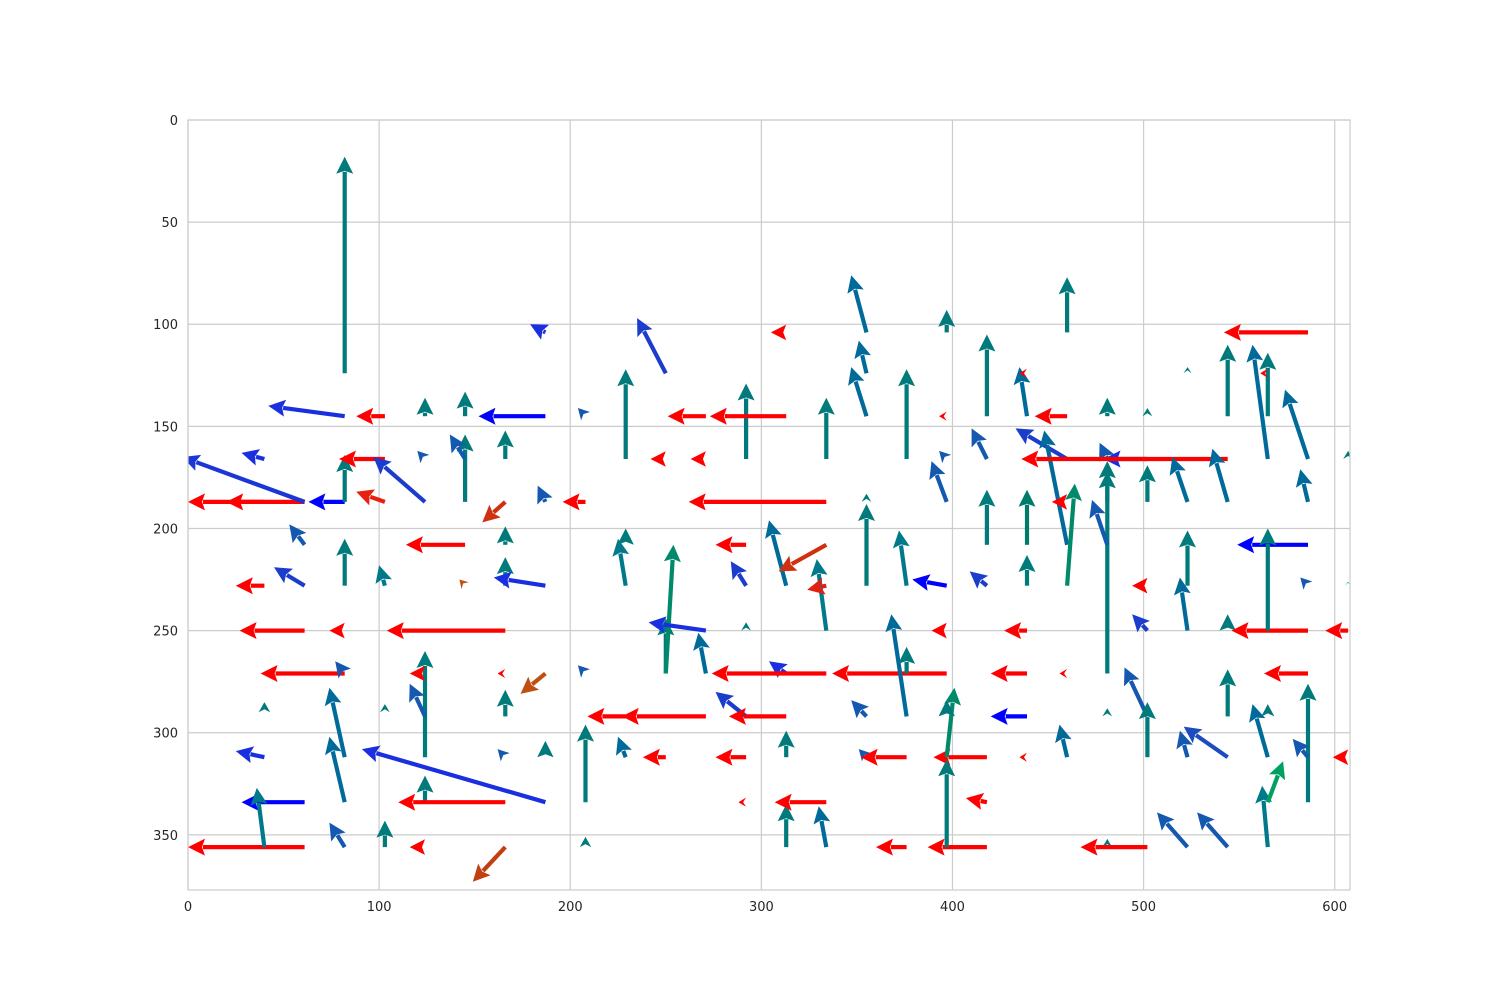  What do you see at coordinates (165, 632) in the screenshot?
I see `y-tick-label: 250` at bounding box center [165, 632].